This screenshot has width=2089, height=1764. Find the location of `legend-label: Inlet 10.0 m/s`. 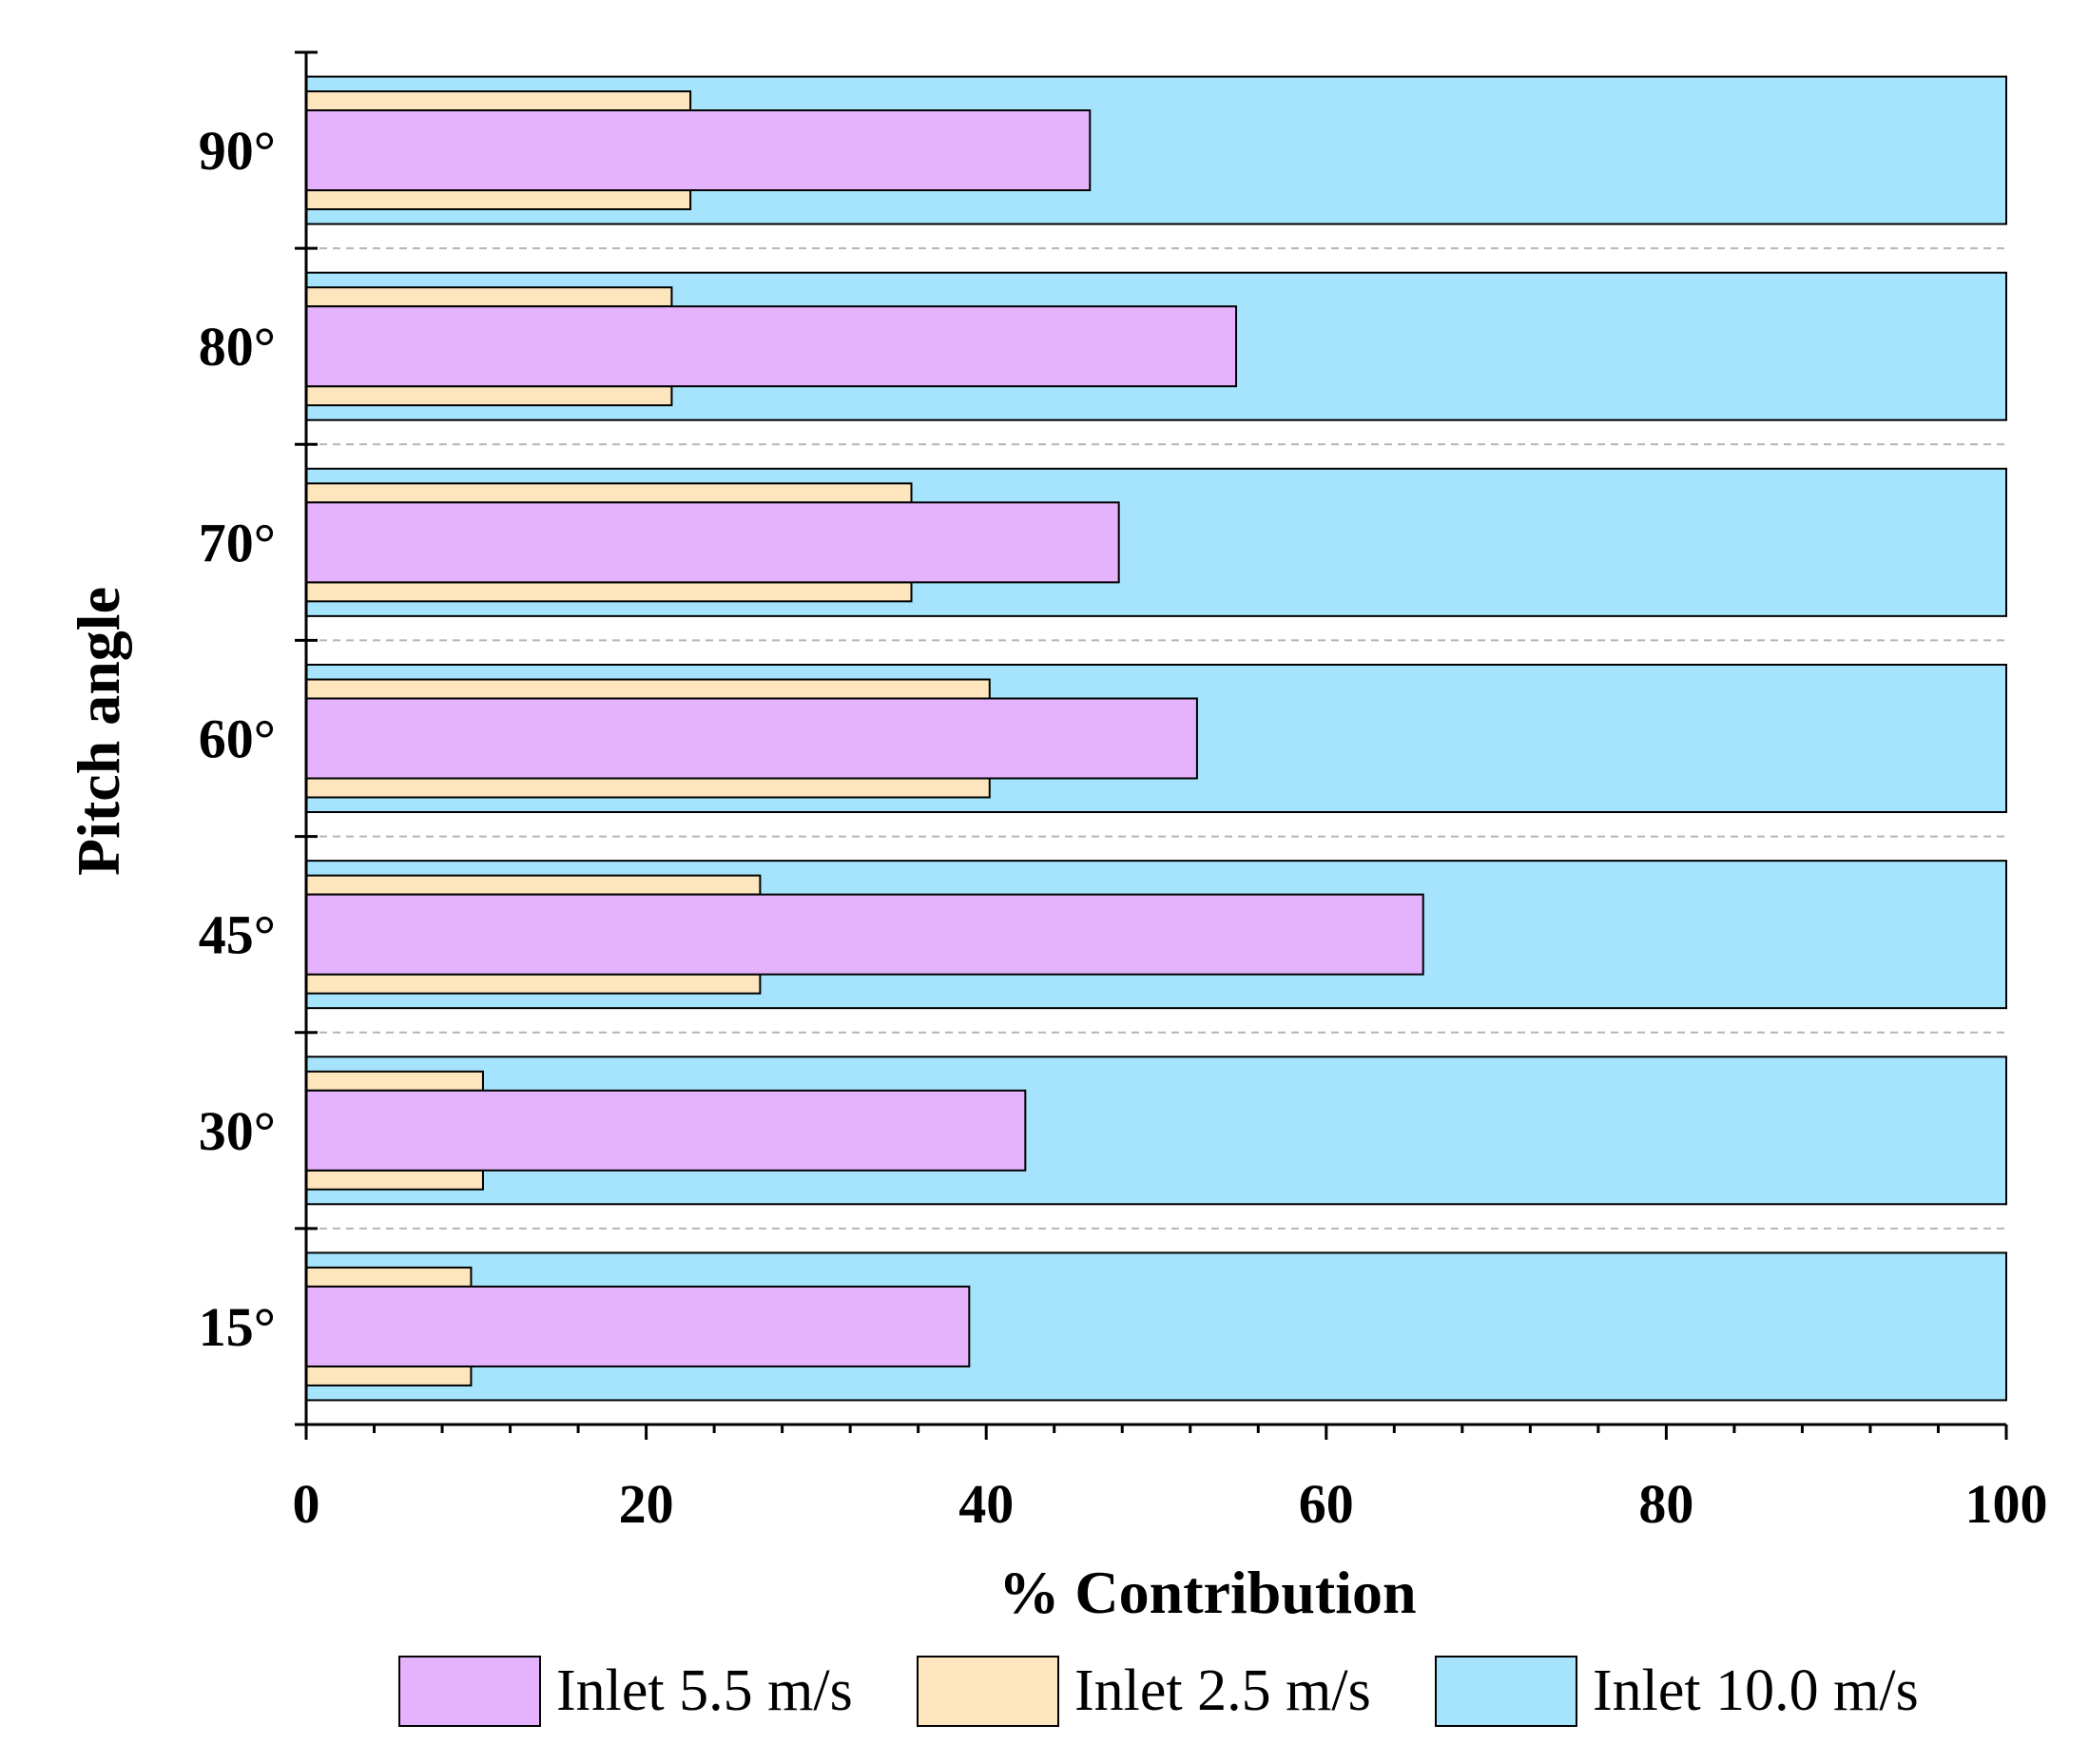

legend-label: Inlet 10.0 m/s is located at coordinates (1756, 1691).